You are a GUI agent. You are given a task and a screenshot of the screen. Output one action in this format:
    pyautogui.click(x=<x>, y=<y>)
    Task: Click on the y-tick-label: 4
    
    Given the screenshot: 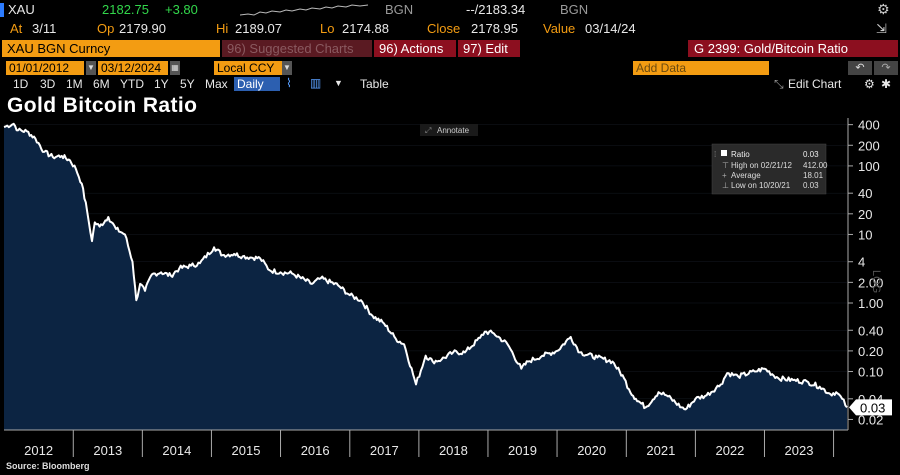 What is the action you would take?
    pyautogui.click(x=861, y=262)
    